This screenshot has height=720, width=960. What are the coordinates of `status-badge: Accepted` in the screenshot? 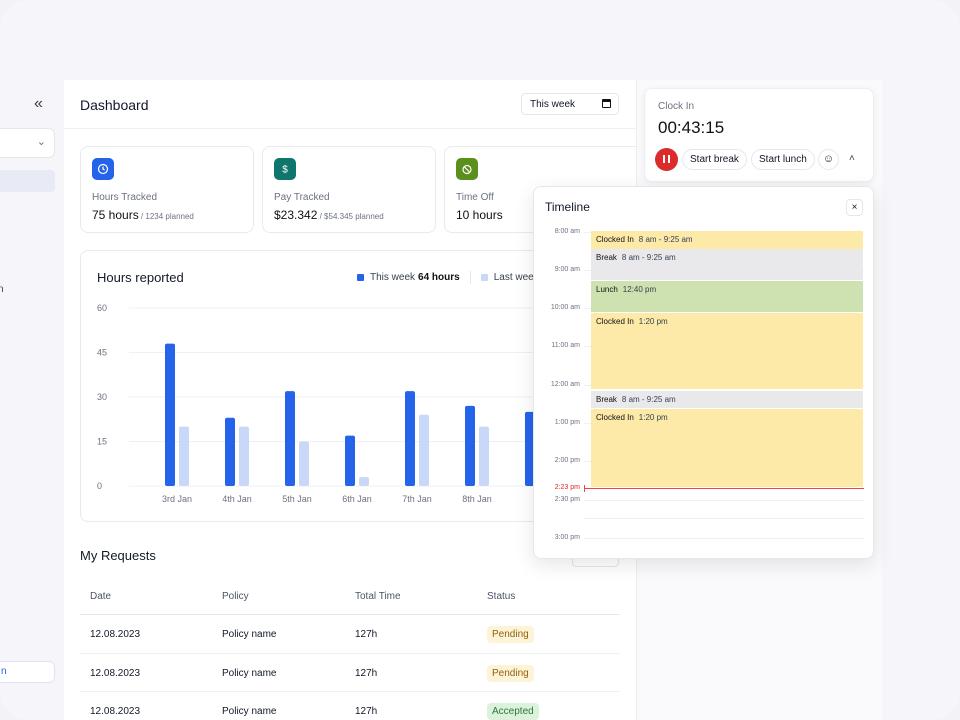 It's located at (513, 711).